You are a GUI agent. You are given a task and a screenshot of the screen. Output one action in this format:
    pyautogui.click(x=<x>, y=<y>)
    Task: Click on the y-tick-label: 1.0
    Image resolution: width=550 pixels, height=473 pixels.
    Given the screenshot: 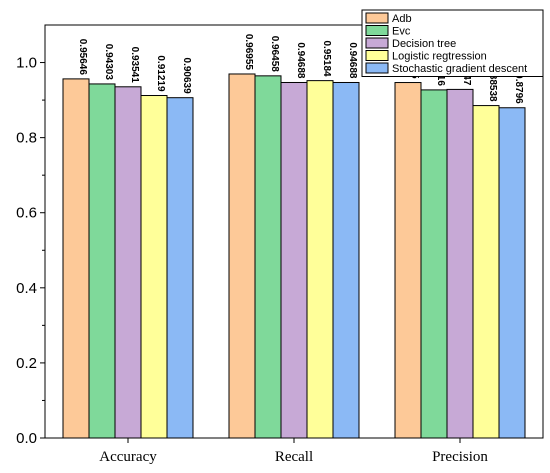 What is the action you would take?
    pyautogui.click(x=26, y=63)
    